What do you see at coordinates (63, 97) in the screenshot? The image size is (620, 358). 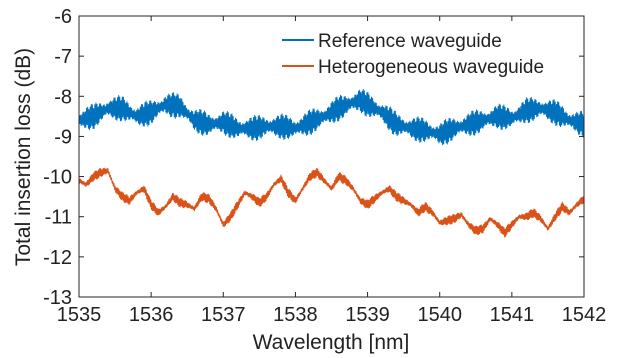 I see `y-tick-label: -8` at bounding box center [63, 97].